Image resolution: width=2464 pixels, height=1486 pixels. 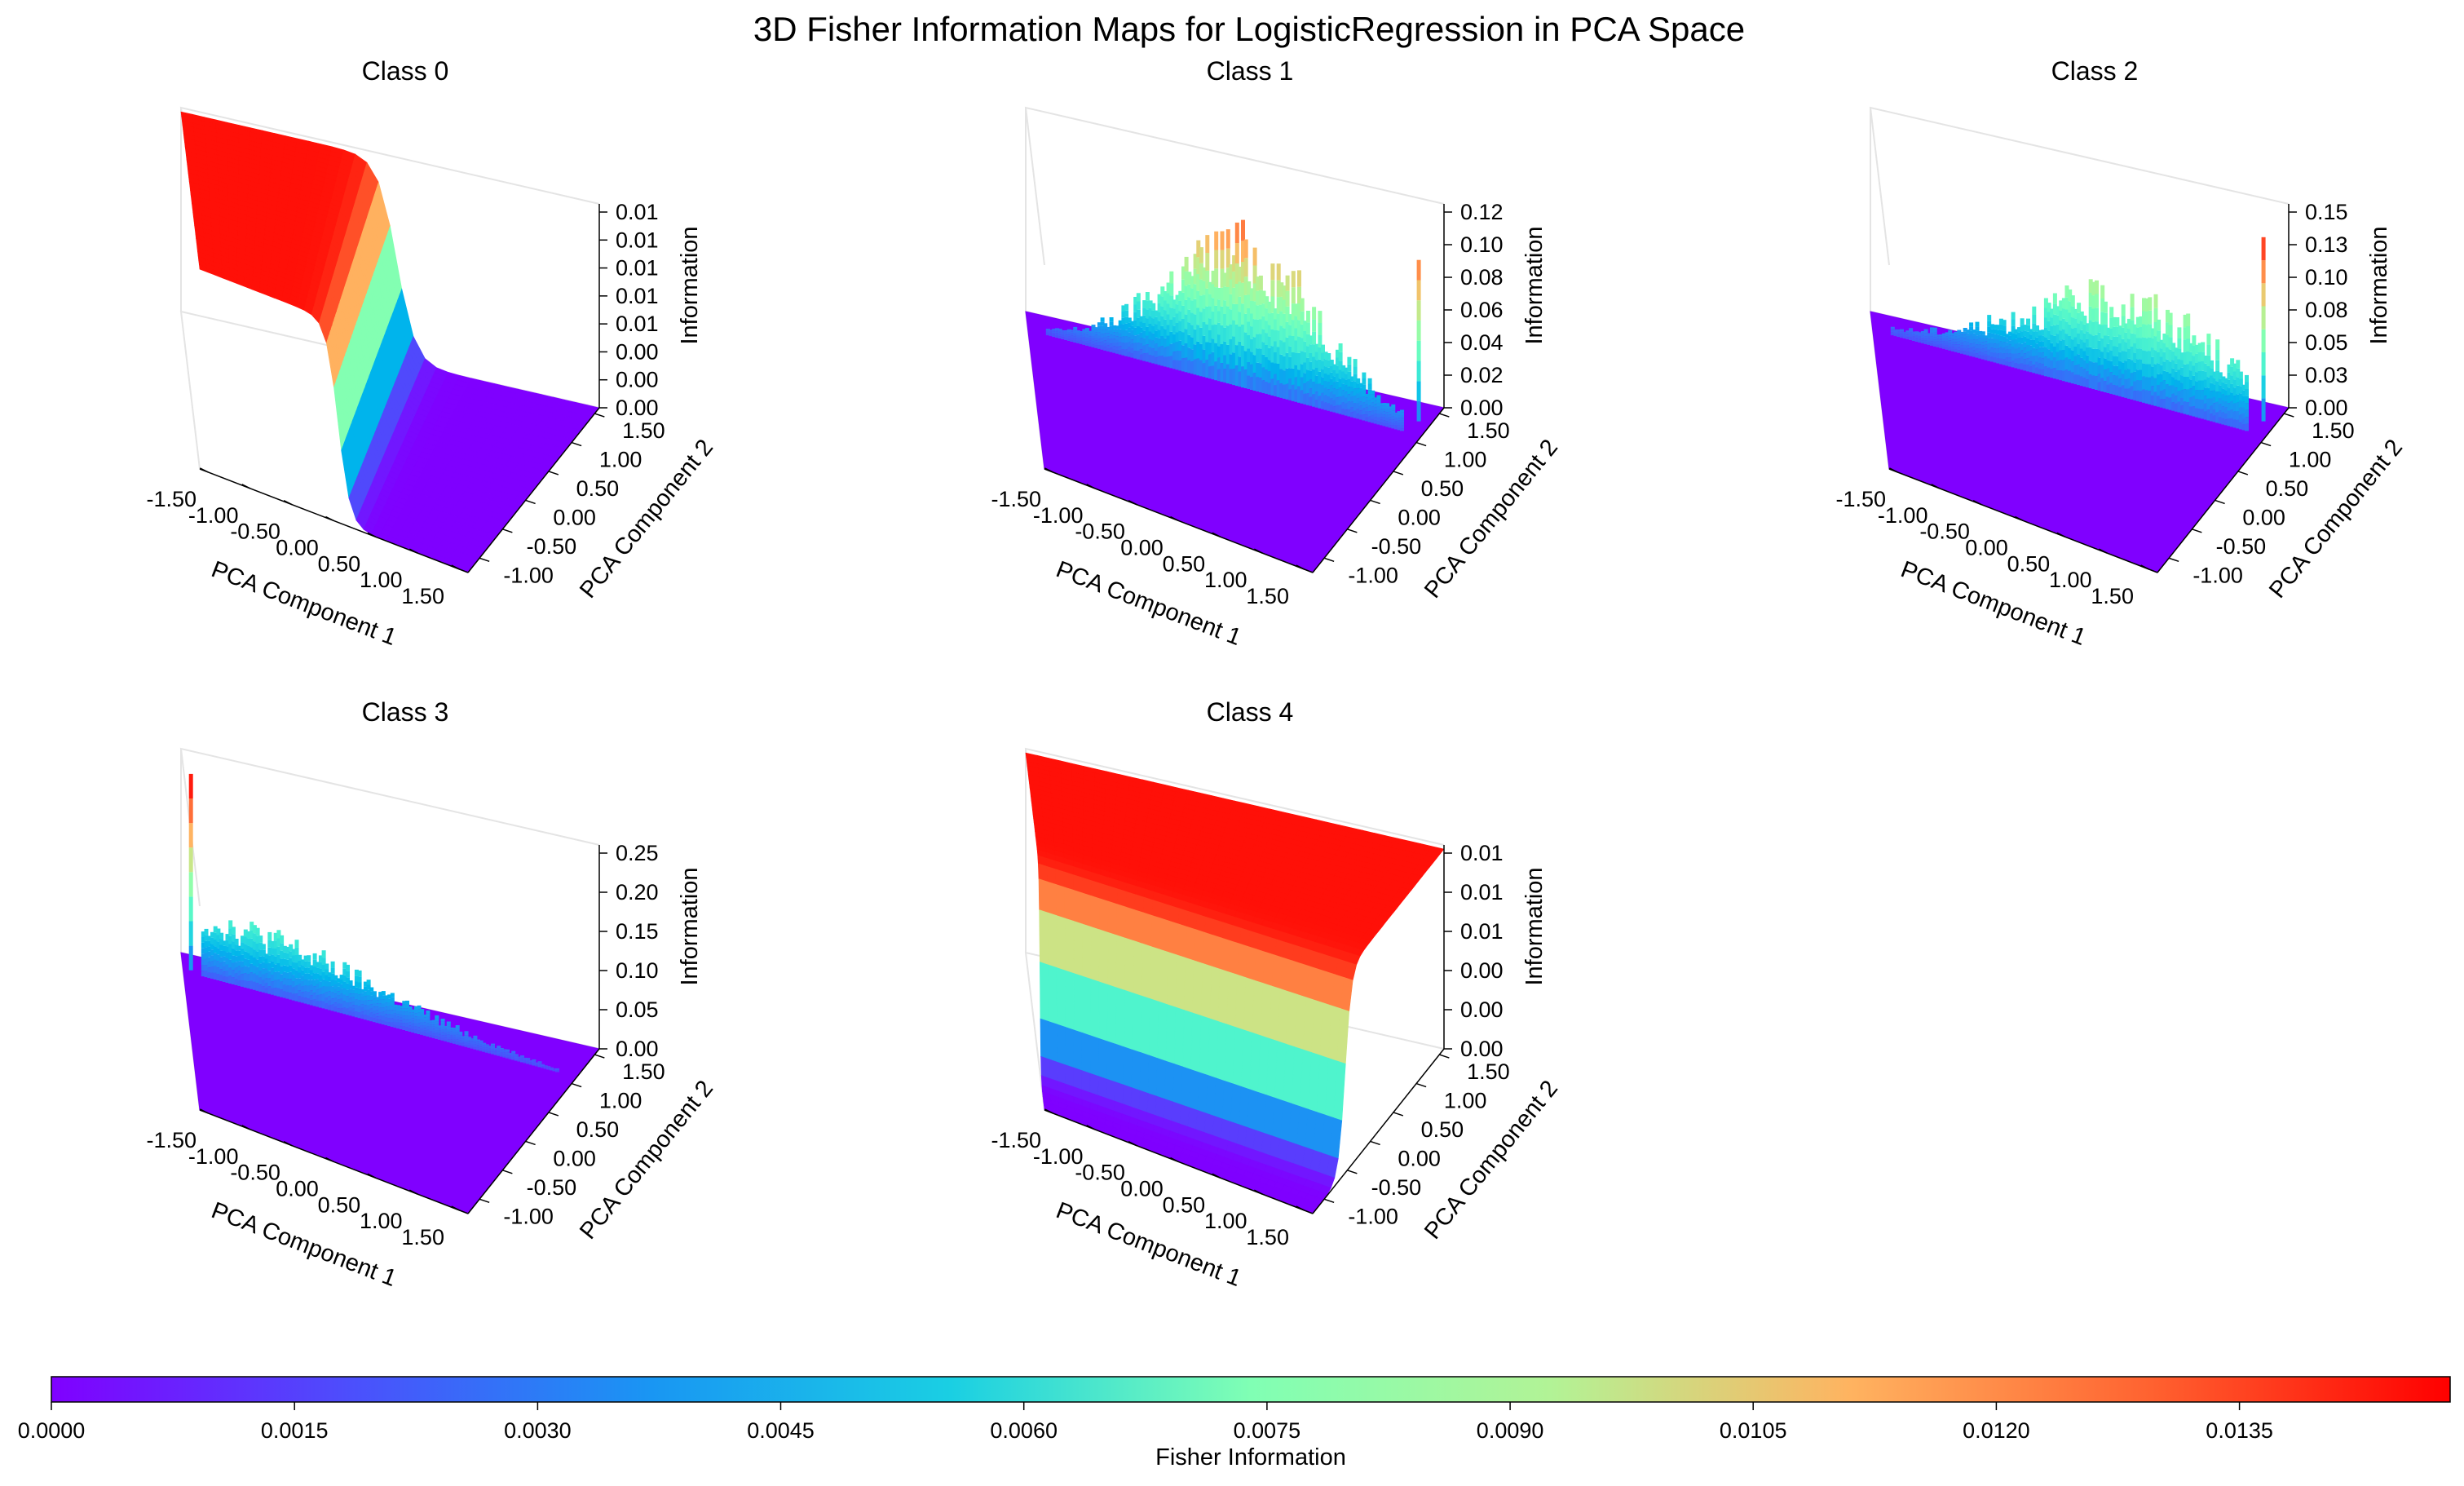 What do you see at coordinates (2326, 310) in the screenshot?
I see `z-tick-label: 0.08` at bounding box center [2326, 310].